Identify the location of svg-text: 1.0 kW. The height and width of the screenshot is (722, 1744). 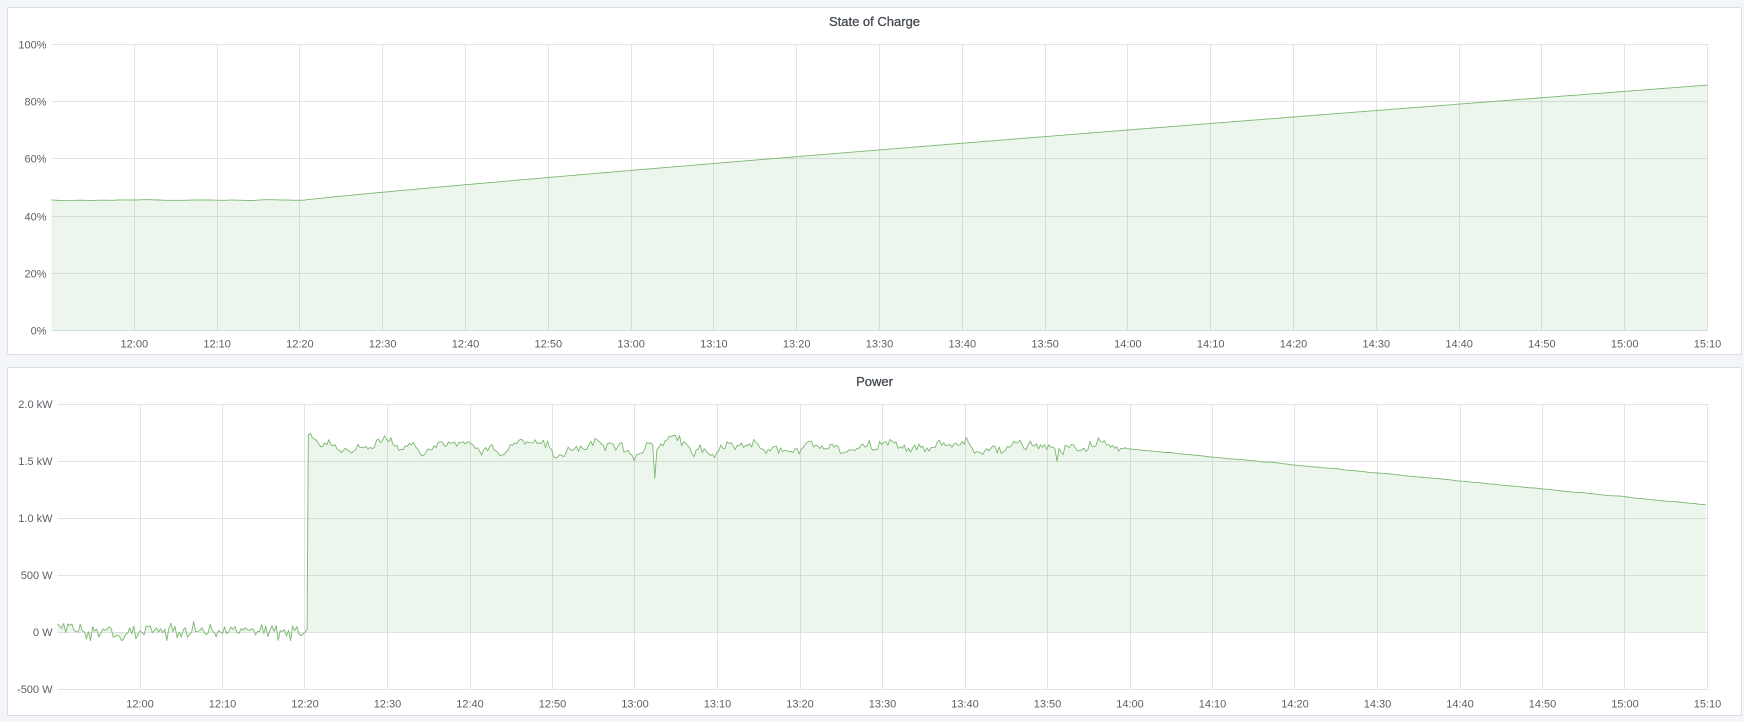
(35, 519).